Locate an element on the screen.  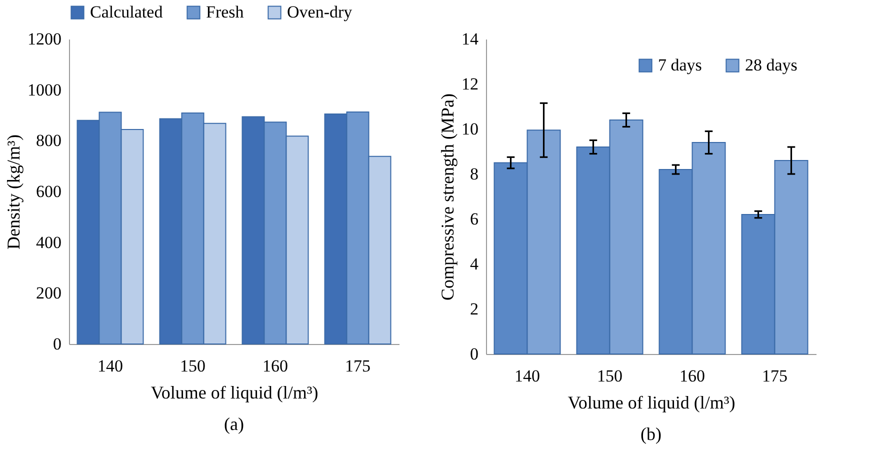
y-tick-label: 1200 is located at coordinates (45, 39).